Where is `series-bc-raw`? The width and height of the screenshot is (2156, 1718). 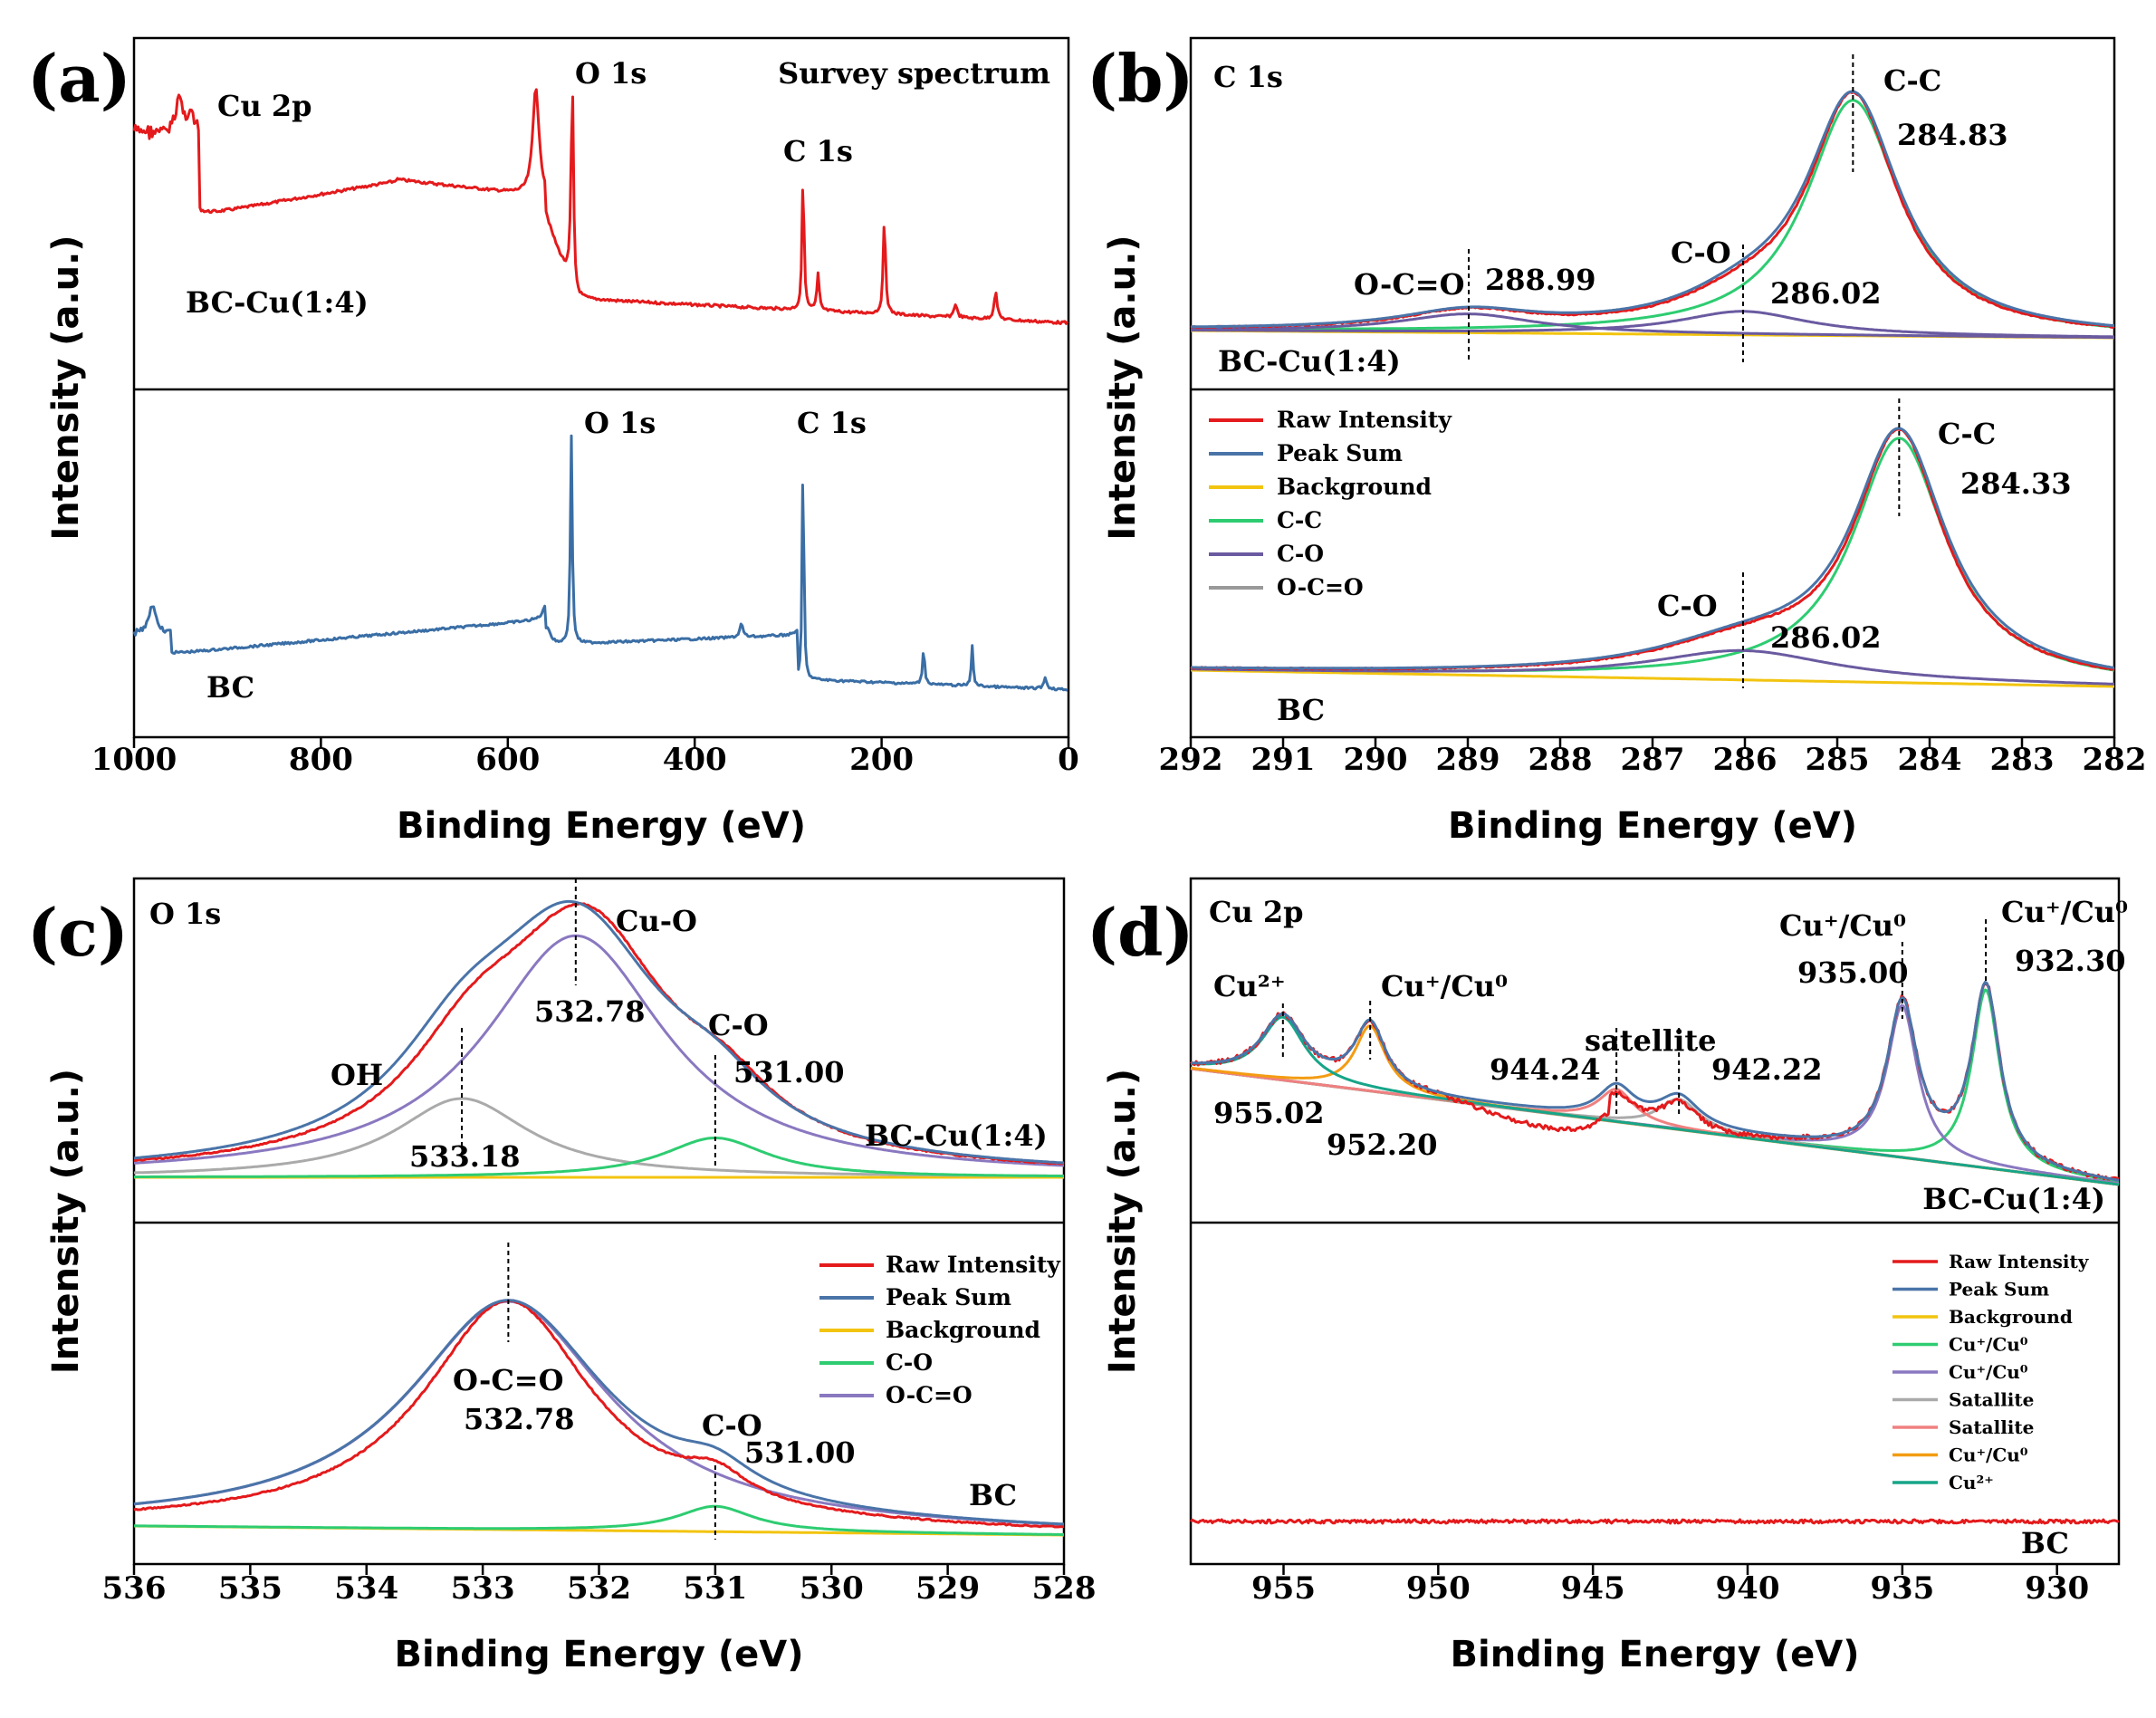 series-bc-raw is located at coordinates (600, 563).